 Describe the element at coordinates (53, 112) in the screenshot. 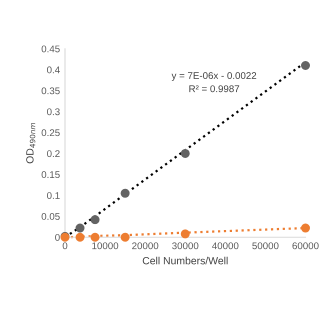

I see `y-tick-label: 0.3` at that location.